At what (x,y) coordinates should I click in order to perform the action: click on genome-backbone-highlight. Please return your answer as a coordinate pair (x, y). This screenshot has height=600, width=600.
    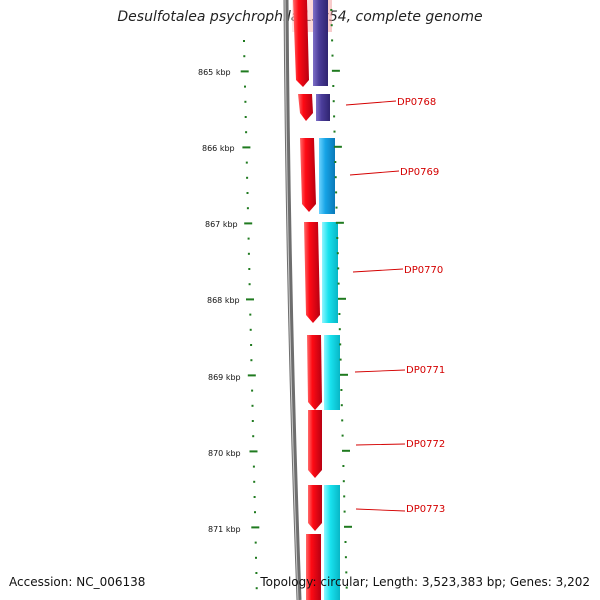
    Looking at the image, I should click on (291, 300).